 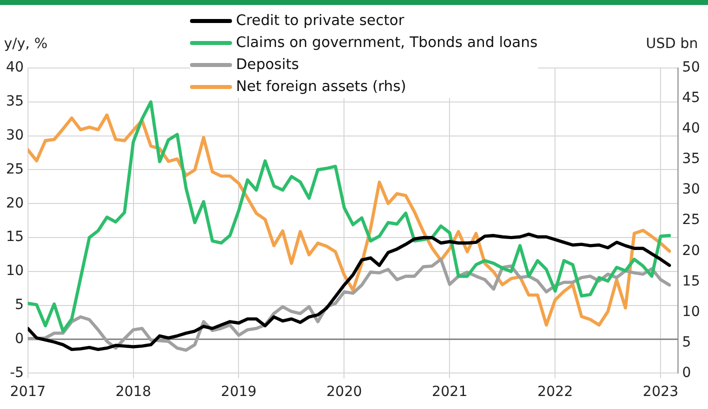 What do you see at coordinates (687, 372) in the screenshot?
I see `y2-tick-label: 0` at bounding box center [687, 372].